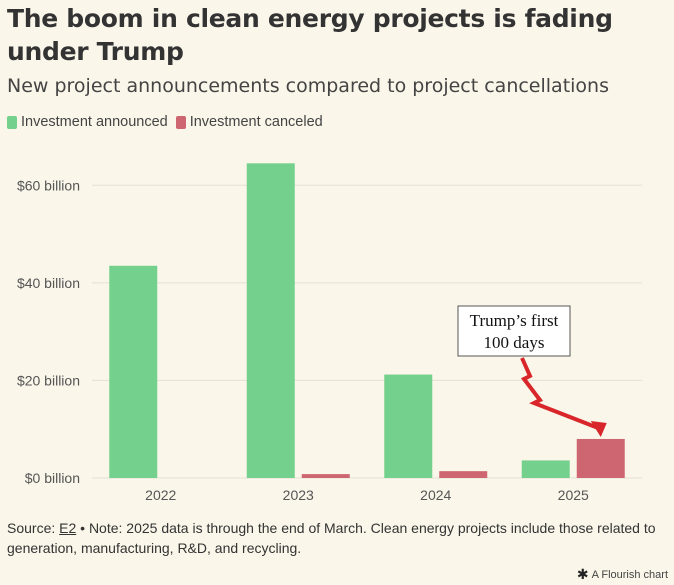 Image resolution: width=674 pixels, height=585 pixels. What do you see at coordinates (463, 474) in the screenshot?
I see `bar-canceled-2024` at bounding box center [463, 474].